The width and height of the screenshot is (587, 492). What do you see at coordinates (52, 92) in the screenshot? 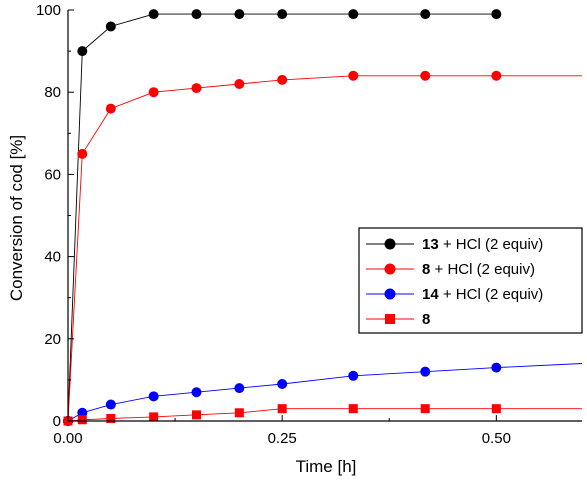
I see `y-tick-label: 80` at bounding box center [52, 92].